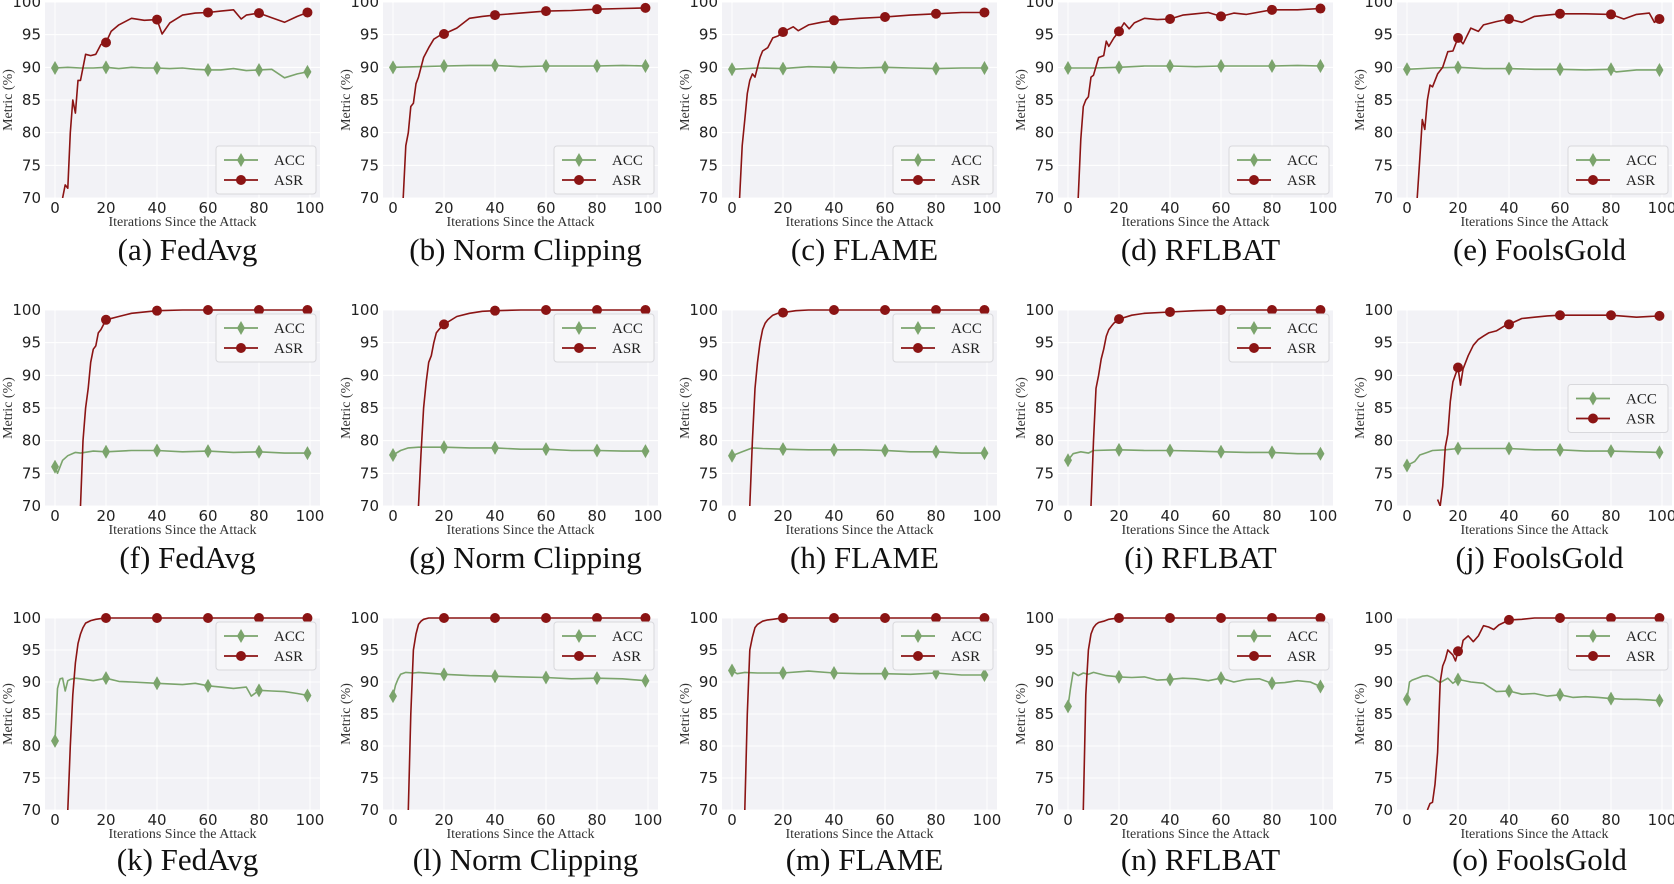  What do you see at coordinates (1200, 860) in the screenshot?
I see `subfigure-caption: (n) RFLBAT` at bounding box center [1200, 860].